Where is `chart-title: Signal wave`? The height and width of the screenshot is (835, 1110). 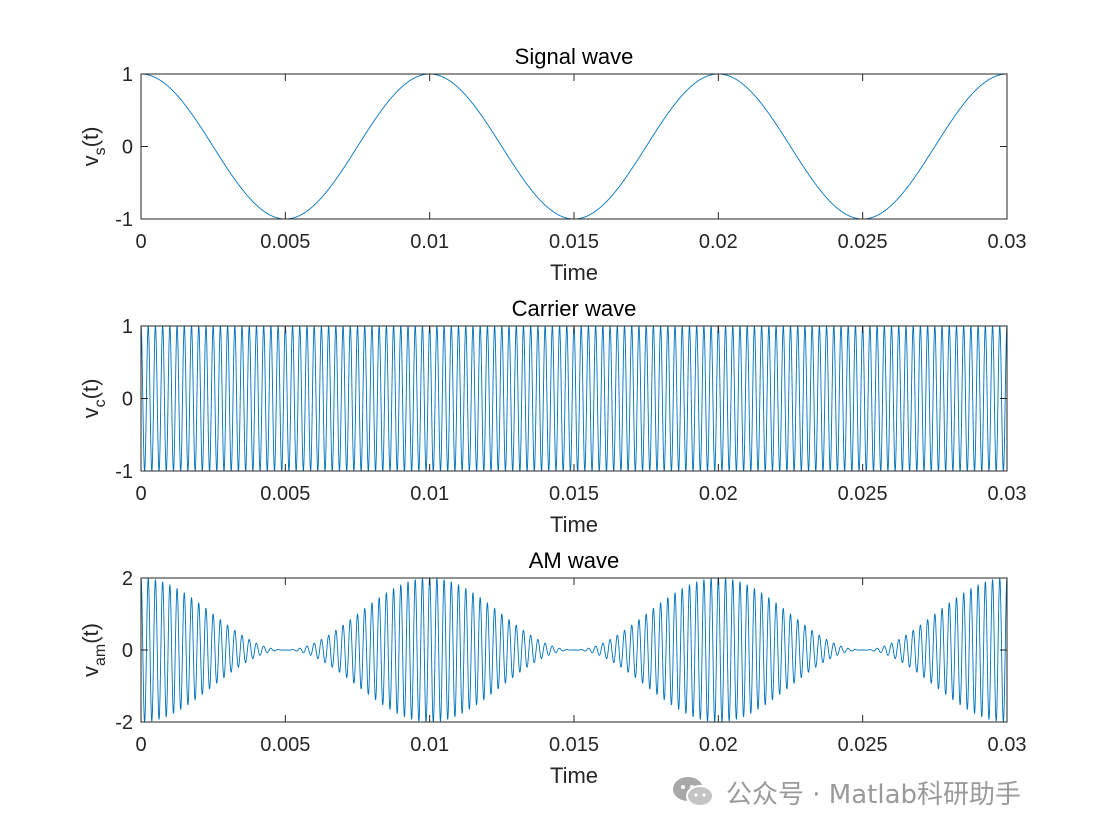 chart-title: Signal wave is located at coordinates (574, 56).